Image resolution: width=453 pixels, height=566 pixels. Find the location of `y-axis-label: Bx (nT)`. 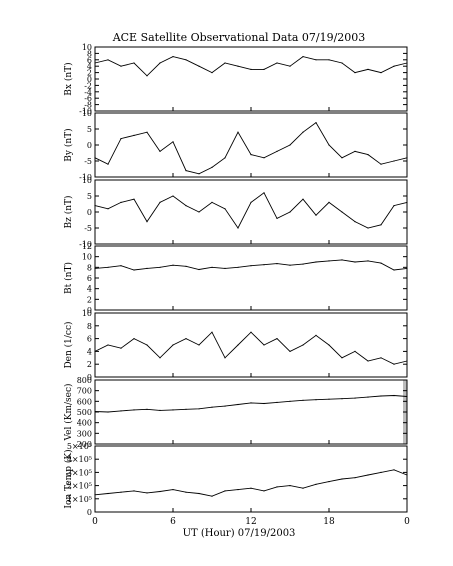

y-axis-label: Bx (nT) is located at coordinates (68, 78).